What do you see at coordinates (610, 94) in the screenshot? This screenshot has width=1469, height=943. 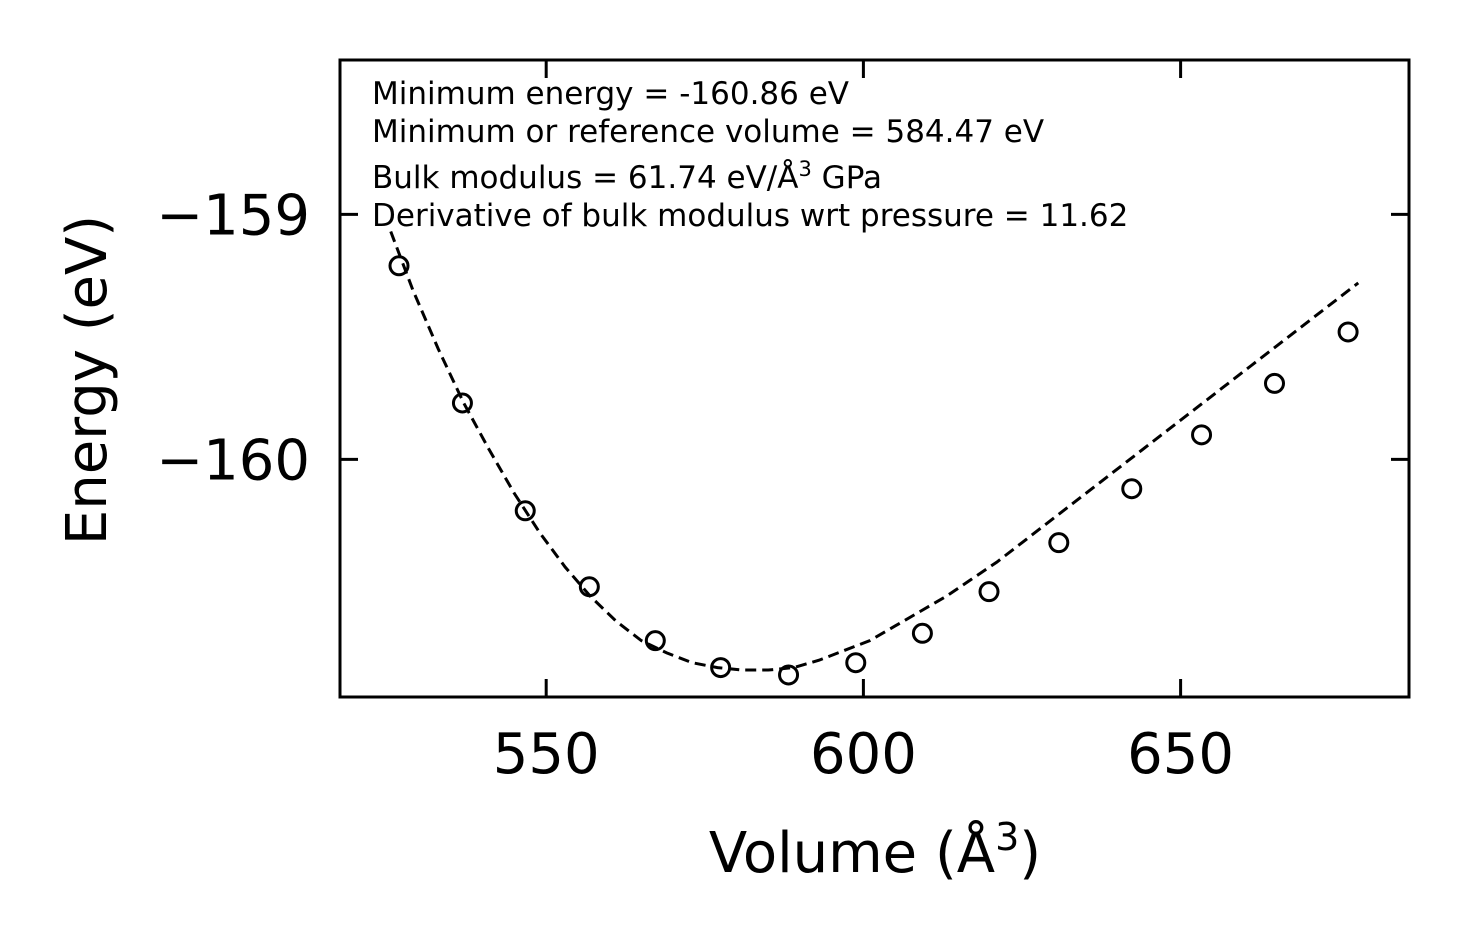 I see `annotation-min-energy: Minimum energy = -160.86 eV` at bounding box center [610, 94].